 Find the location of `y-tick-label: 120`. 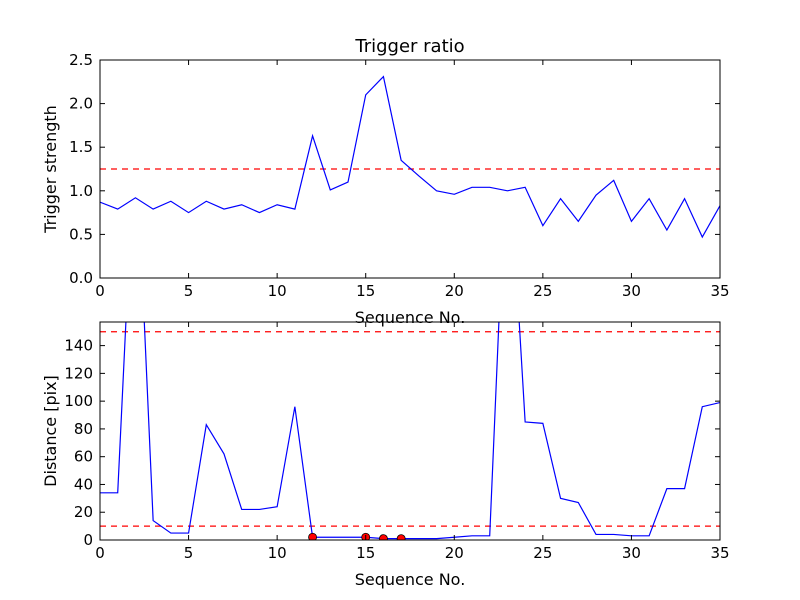

y-tick-label: 120 is located at coordinates (78, 373).